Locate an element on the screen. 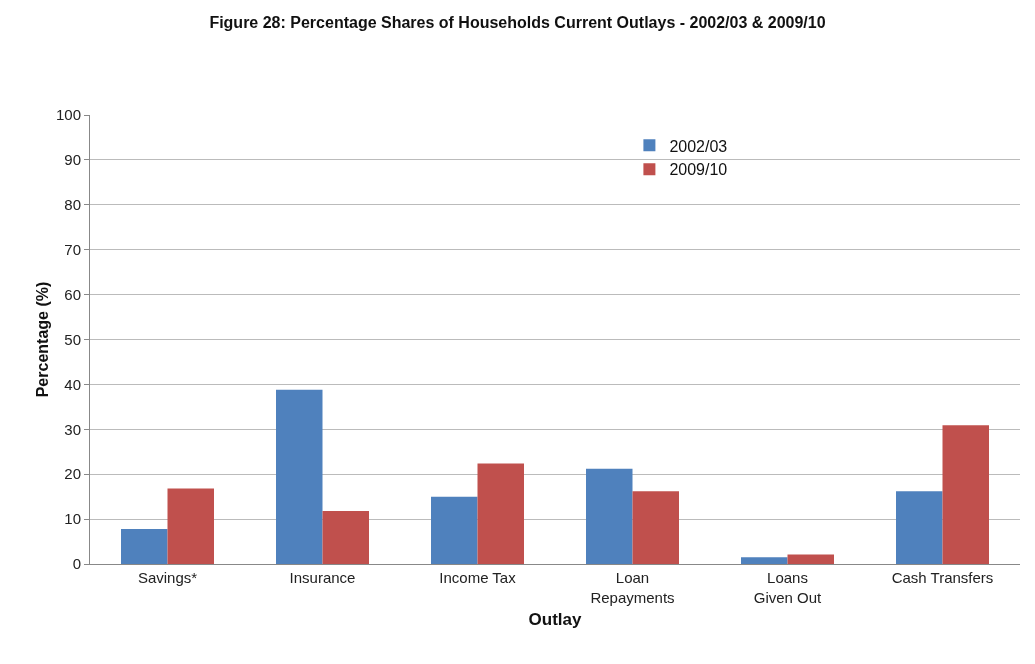 The width and height of the screenshot is (1035, 664). y-tick-label: 0 is located at coordinates (76, 564).